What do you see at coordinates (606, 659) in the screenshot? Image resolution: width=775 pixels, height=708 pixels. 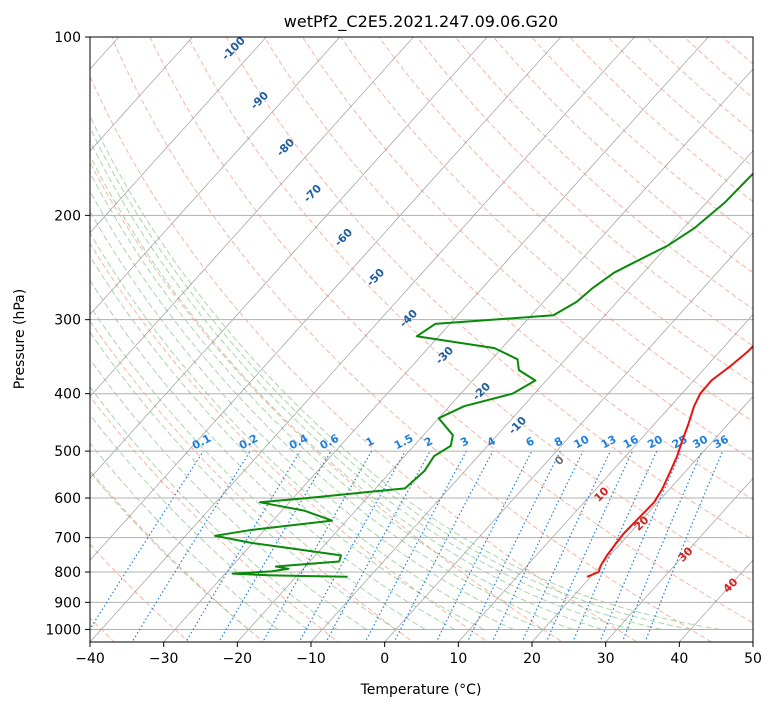 I see `x-tick-label: 30` at bounding box center [606, 659].